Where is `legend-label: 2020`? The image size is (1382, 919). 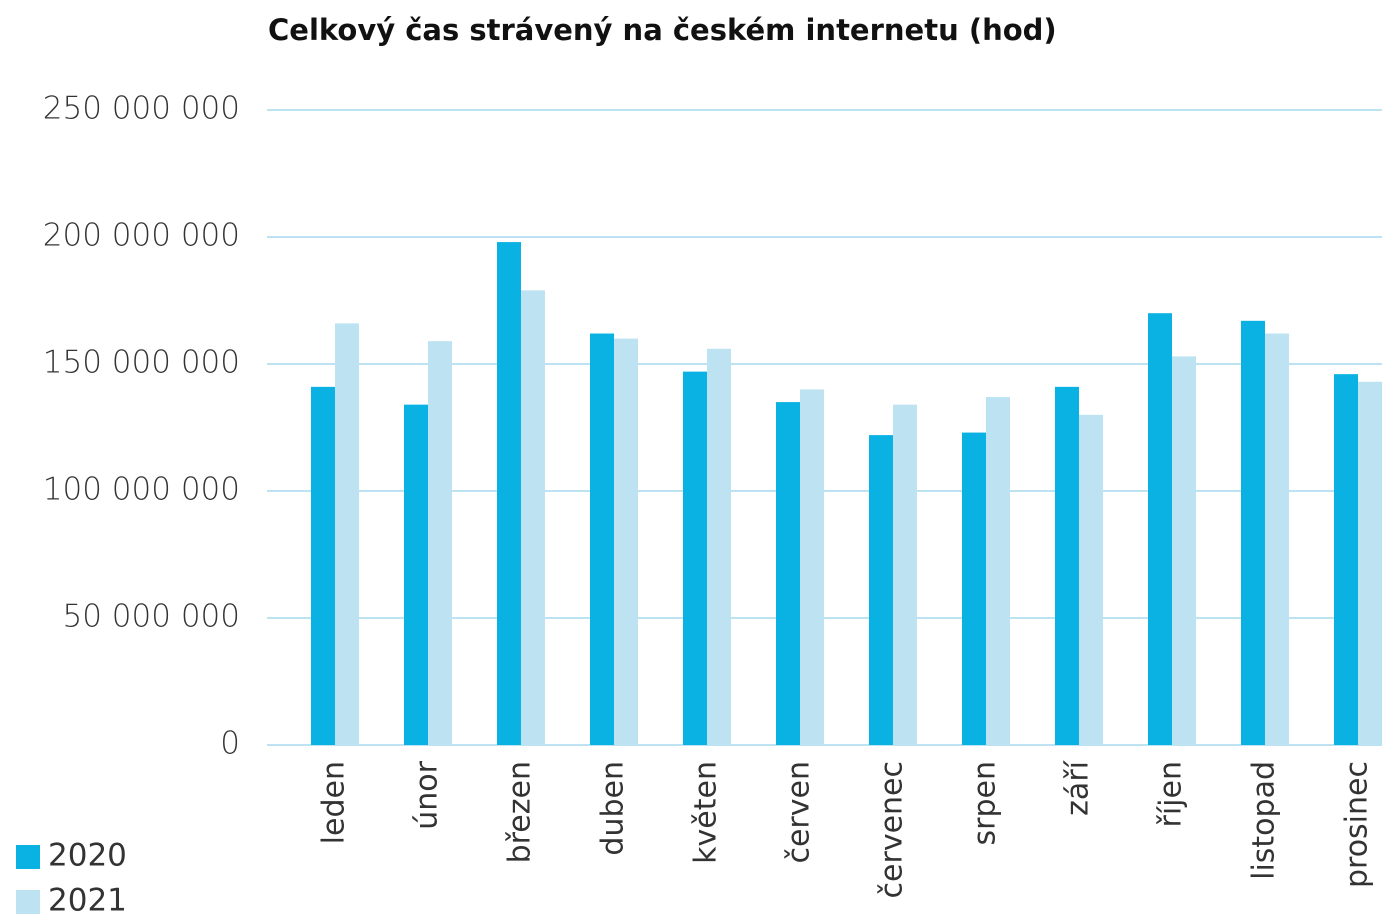 legend-label: 2020 is located at coordinates (87, 856).